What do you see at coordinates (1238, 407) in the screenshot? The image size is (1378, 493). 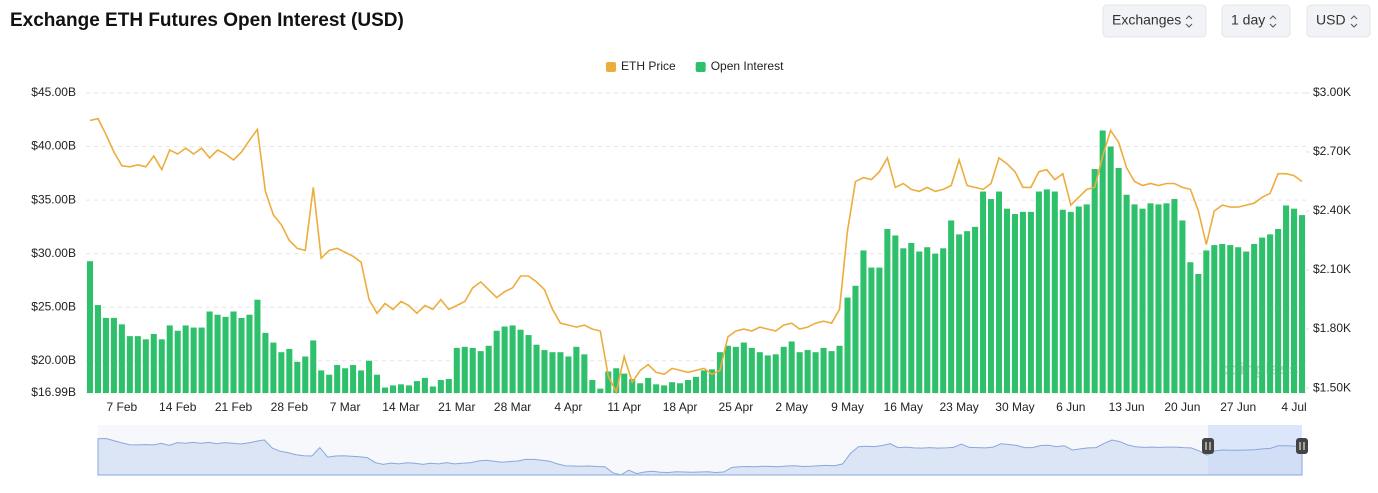 I see `x-tick-label: 27 Jun` at bounding box center [1238, 407].